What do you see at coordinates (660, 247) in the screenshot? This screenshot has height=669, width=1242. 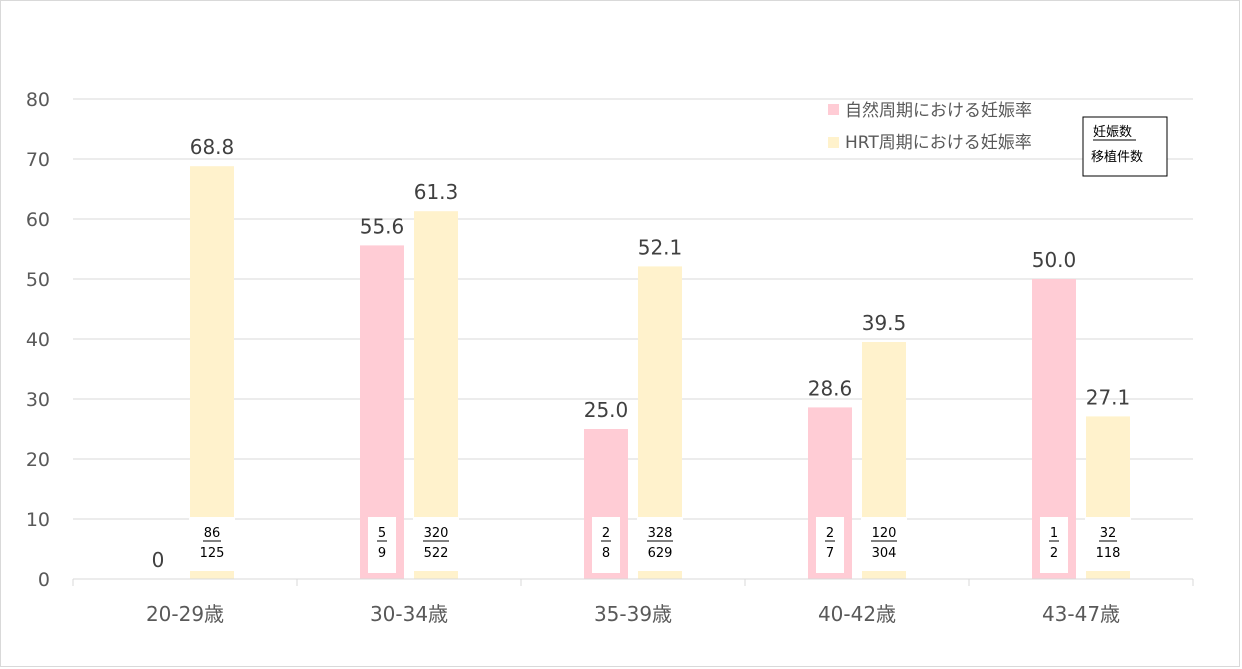 I see `data-label: 52.1` at bounding box center [660, 247].